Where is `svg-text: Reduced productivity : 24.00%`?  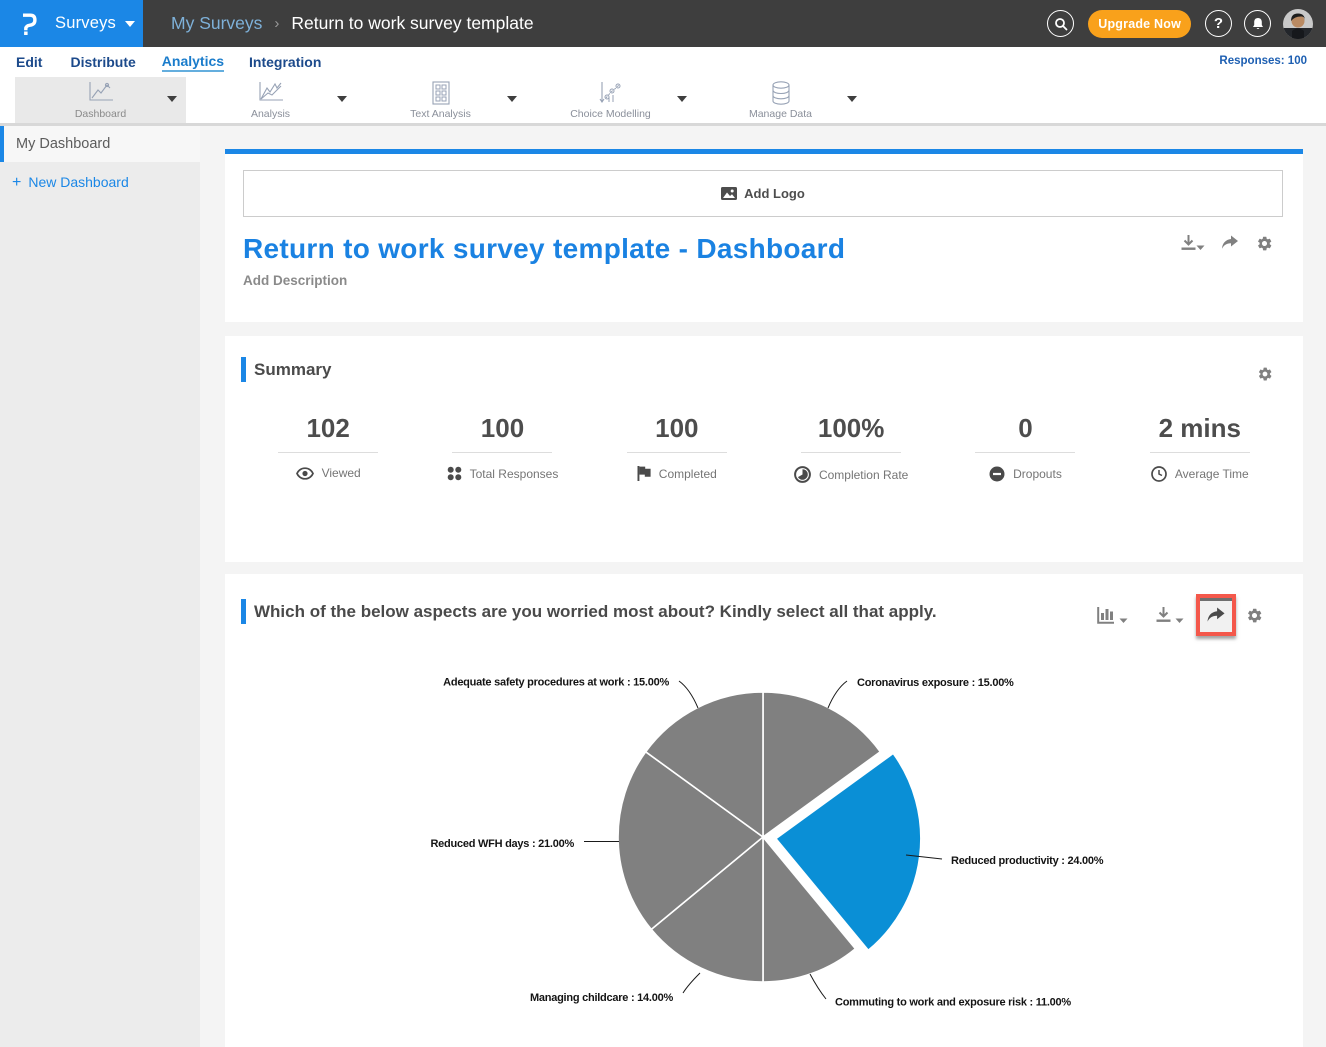
svg-text: Reduced productivity : 24.00% is located at coordinates (1027, 861).